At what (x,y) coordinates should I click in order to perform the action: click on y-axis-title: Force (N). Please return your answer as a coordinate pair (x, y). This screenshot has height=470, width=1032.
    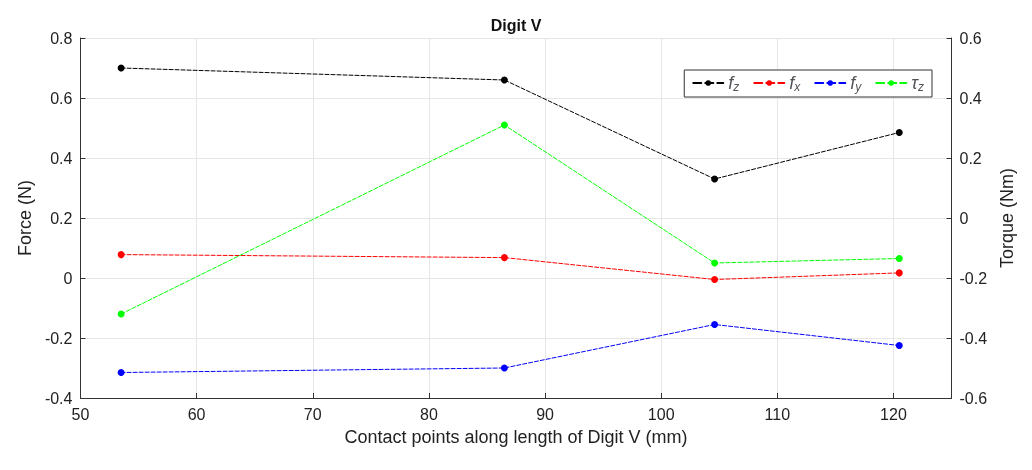
    Looking at the image, I should click on (25, 218).